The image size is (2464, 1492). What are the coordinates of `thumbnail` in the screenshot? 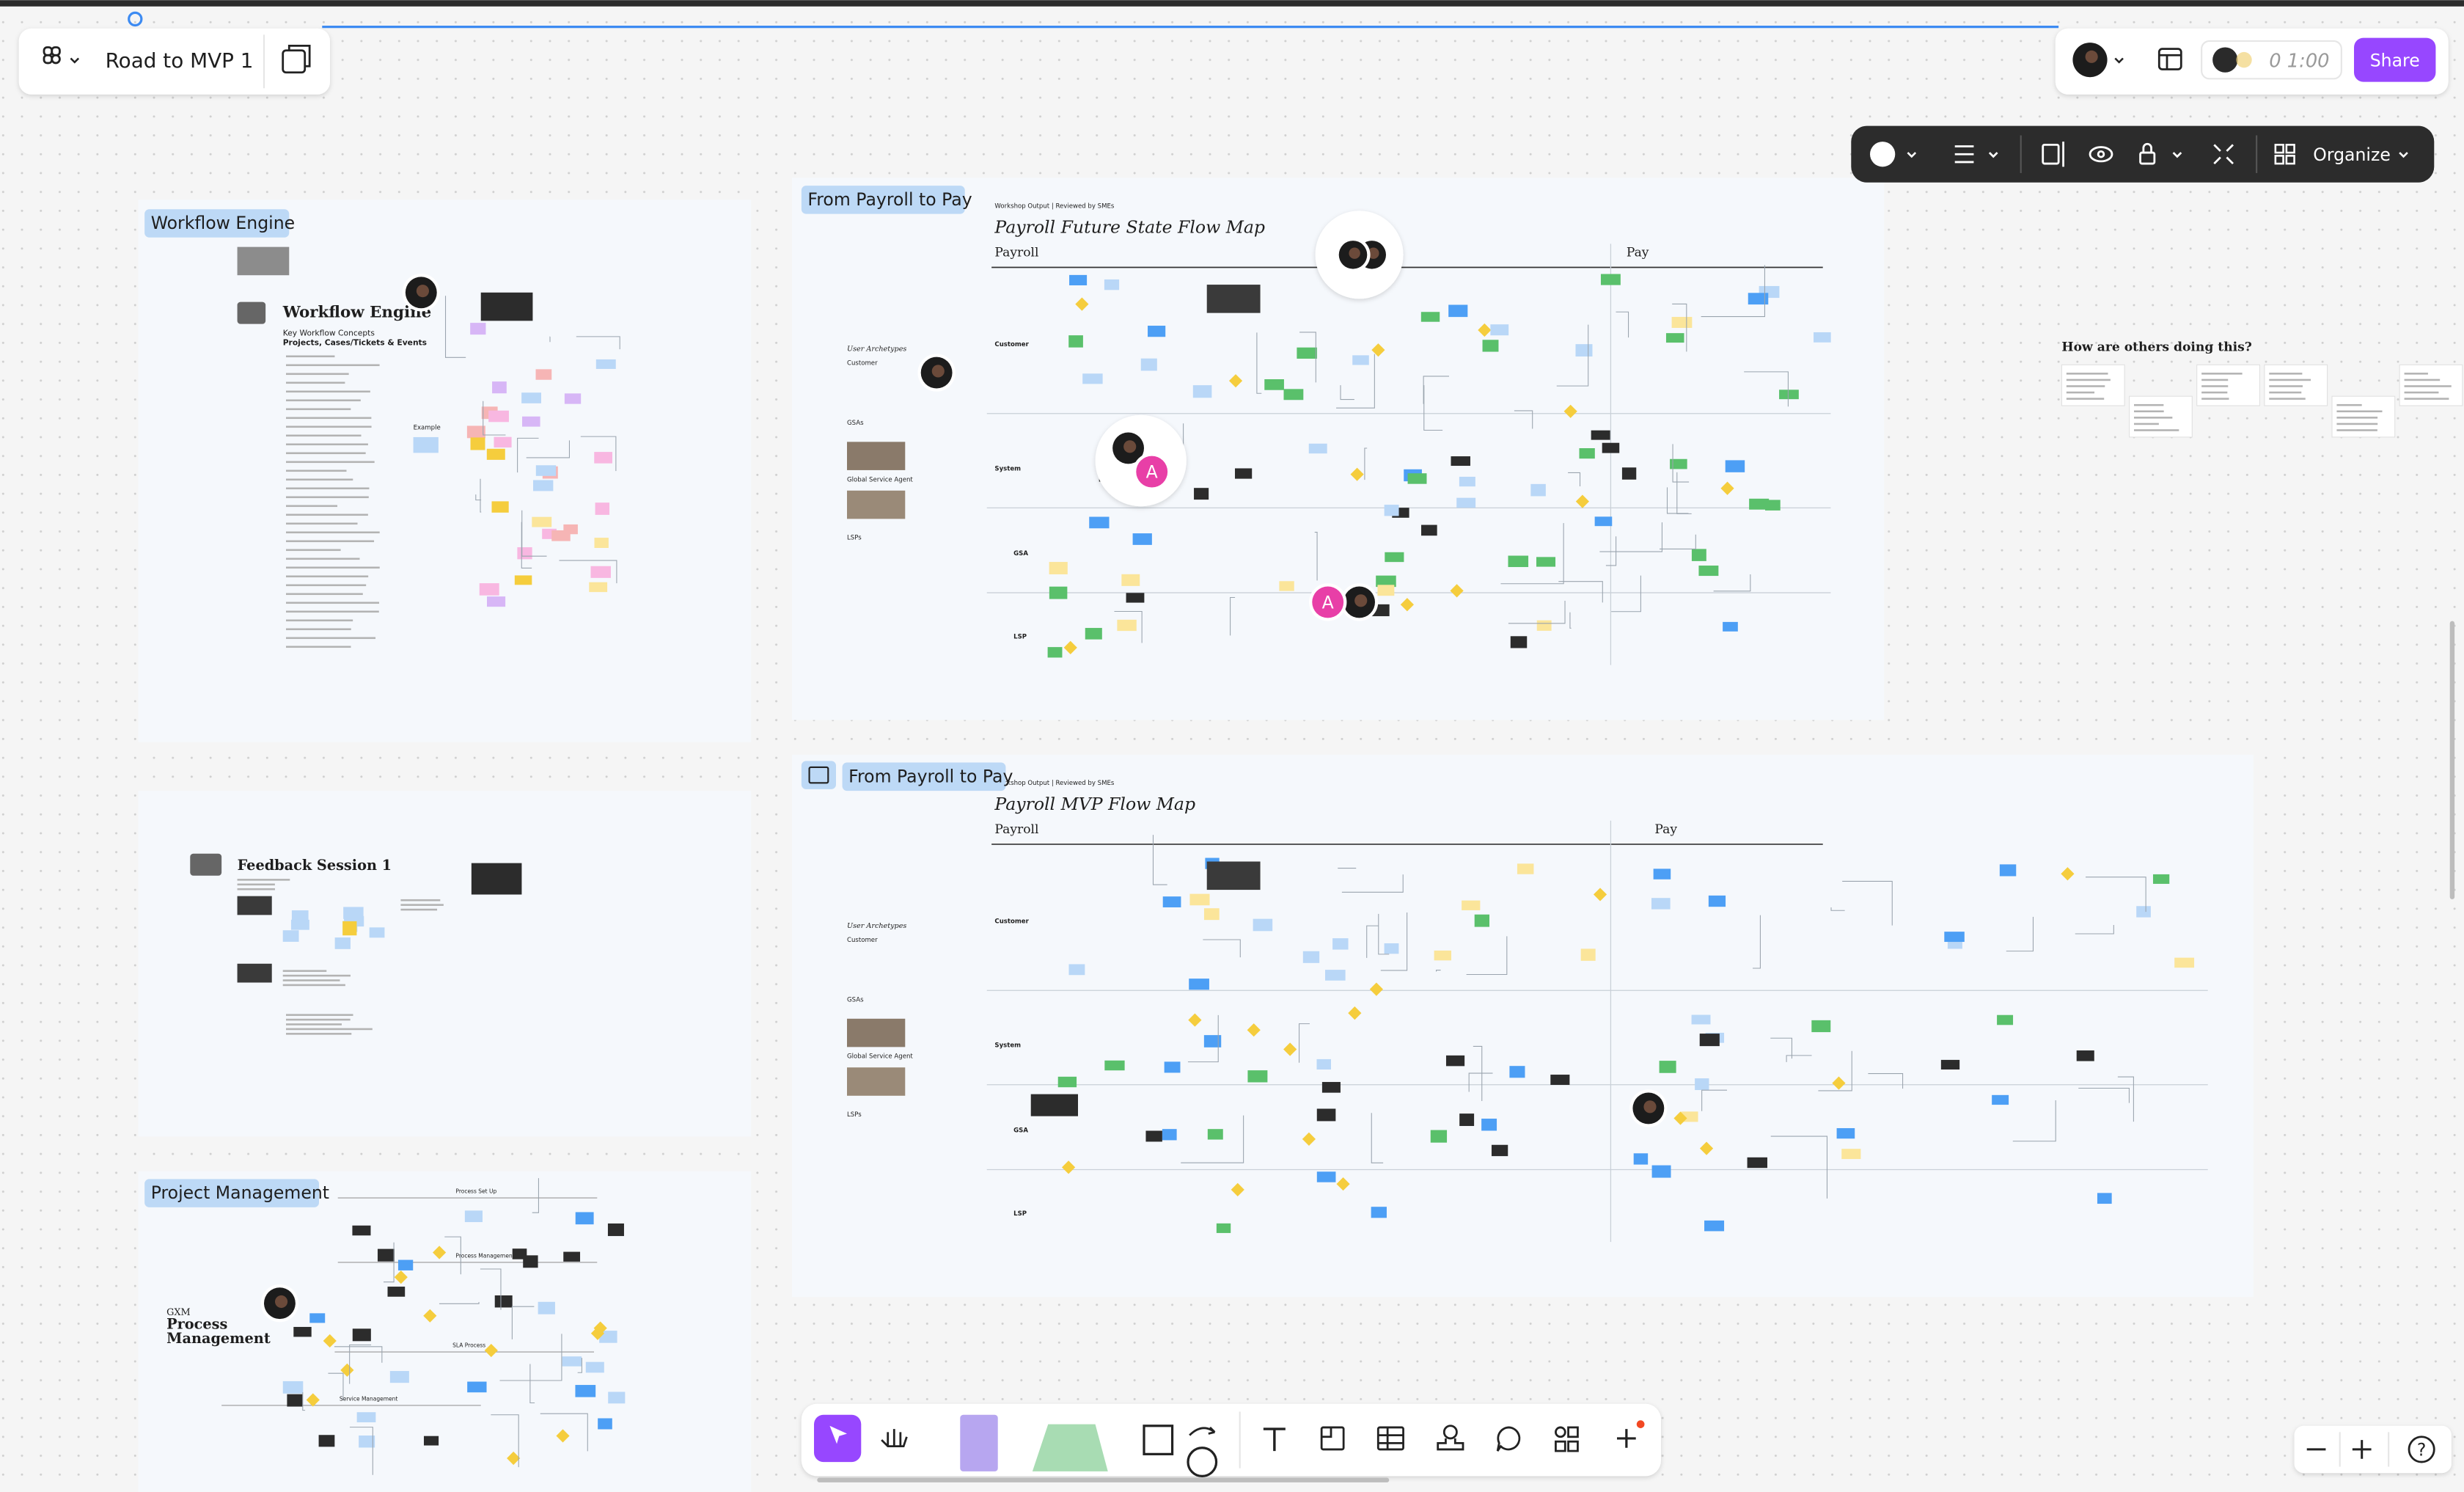 It's located at (506, 306).